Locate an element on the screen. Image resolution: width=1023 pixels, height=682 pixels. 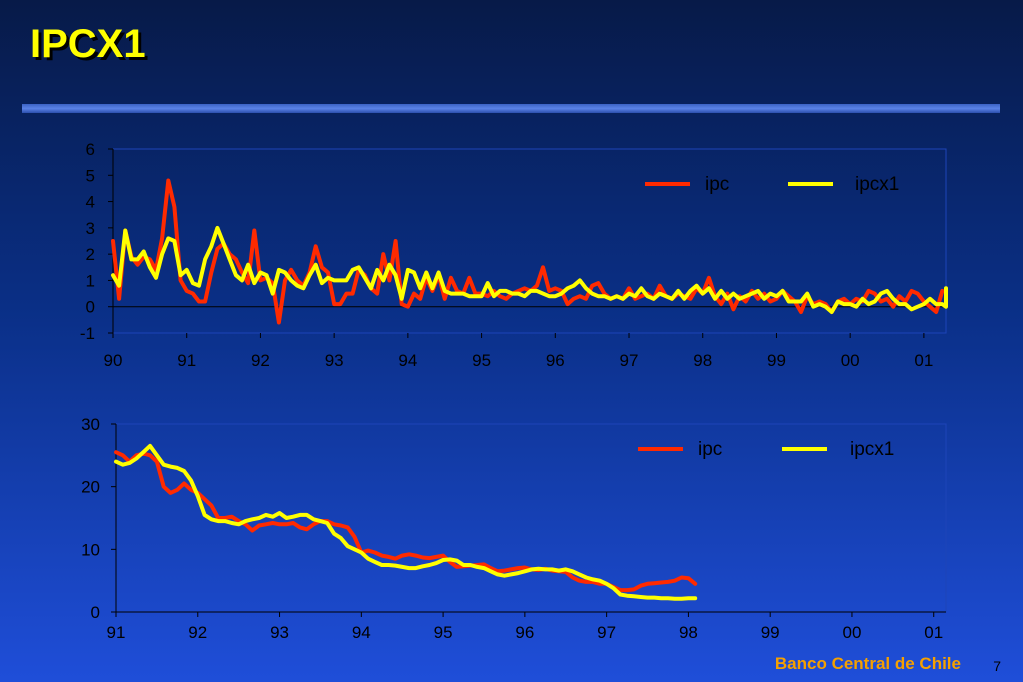
page-number: 7 is located at coordinates (997, 666).